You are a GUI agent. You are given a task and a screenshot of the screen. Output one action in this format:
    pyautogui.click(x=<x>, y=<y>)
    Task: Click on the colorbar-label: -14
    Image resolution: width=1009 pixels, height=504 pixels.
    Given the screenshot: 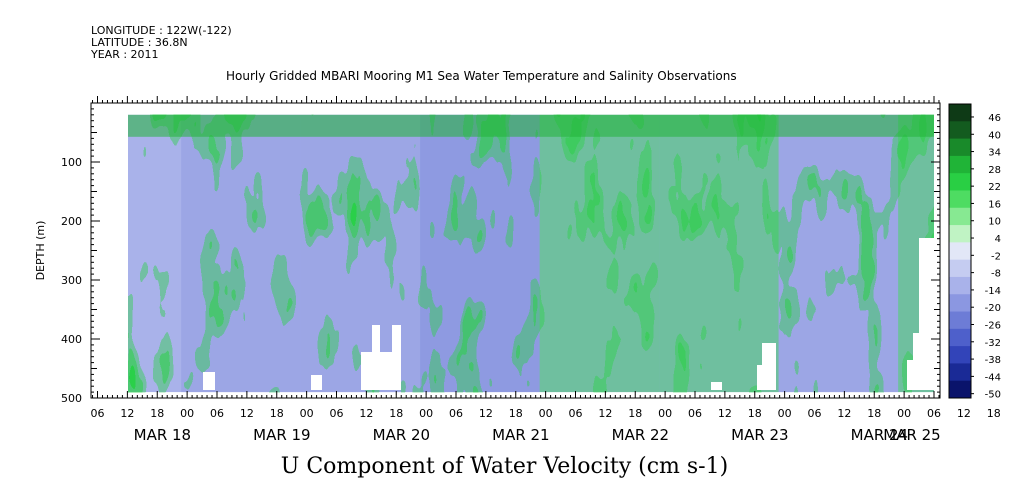 What is the action you would take?
    pyautogui.click(x=993, y=291)
    